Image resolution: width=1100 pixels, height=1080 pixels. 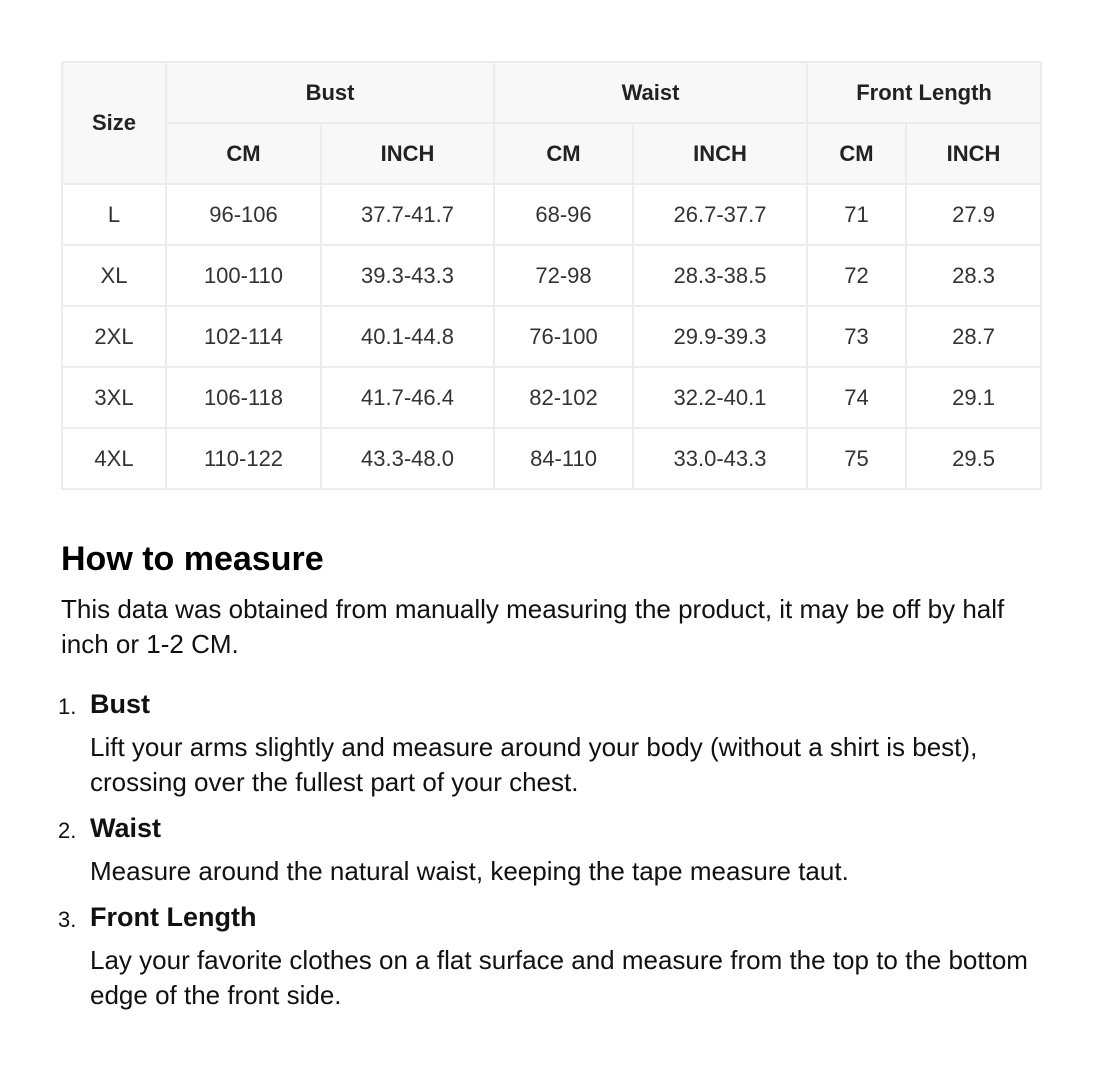 I want to click on table-row: L 96-106 37.7-41.7 68-96 26.7-37.7 71 27.9, so click(x=552, y=214).